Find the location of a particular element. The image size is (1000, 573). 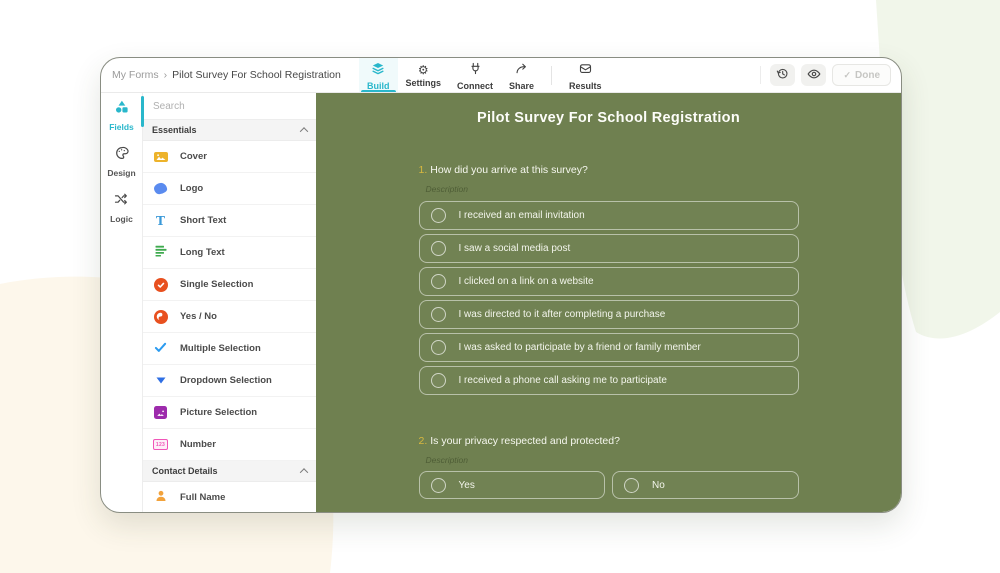

main-tabs: Build ⚙ Settings Connect is located at coordinates (484, 75).